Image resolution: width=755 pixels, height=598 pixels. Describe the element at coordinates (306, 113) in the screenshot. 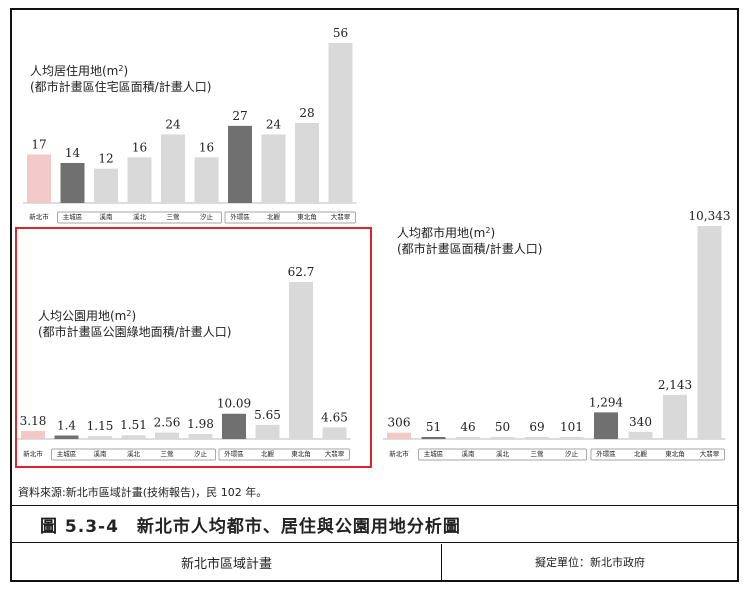

I see `data-label: 28` at that location.